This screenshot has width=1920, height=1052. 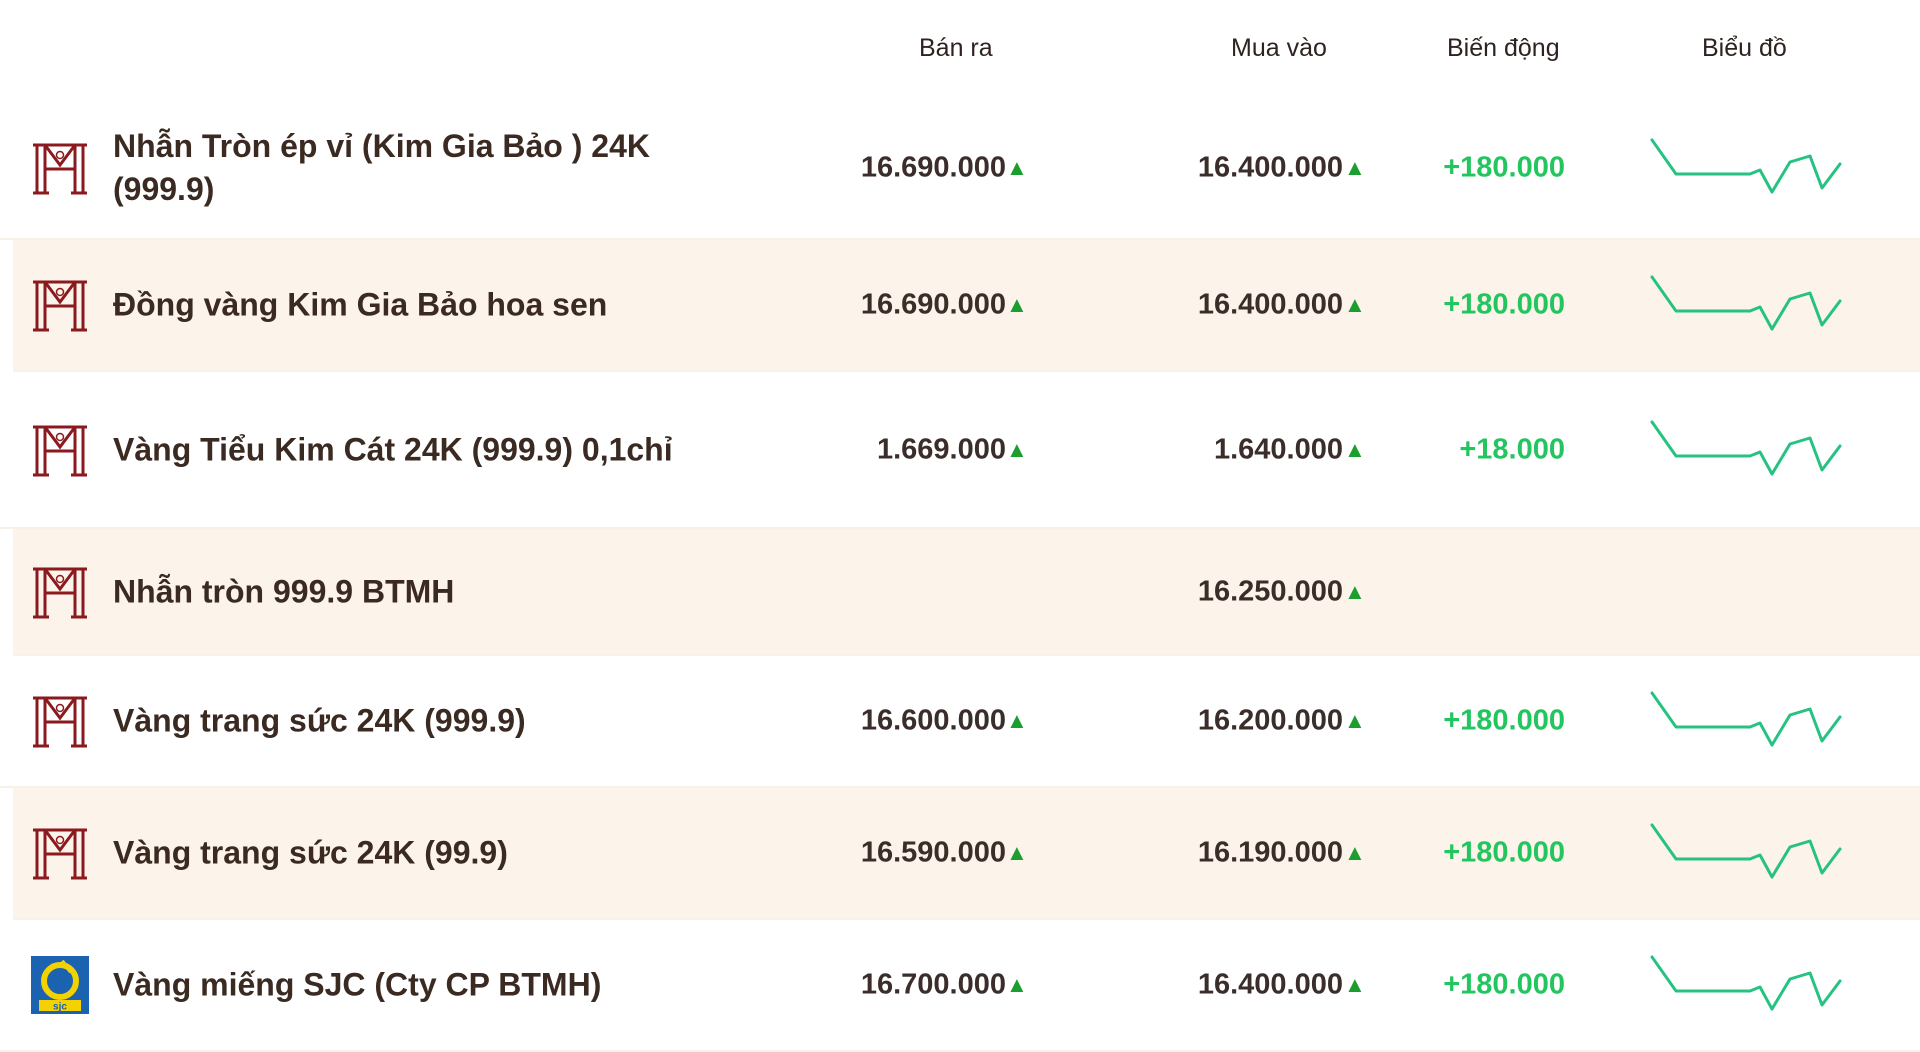 I want to click on sjc-logo-text: sjc, so click(x=60, y=1007).